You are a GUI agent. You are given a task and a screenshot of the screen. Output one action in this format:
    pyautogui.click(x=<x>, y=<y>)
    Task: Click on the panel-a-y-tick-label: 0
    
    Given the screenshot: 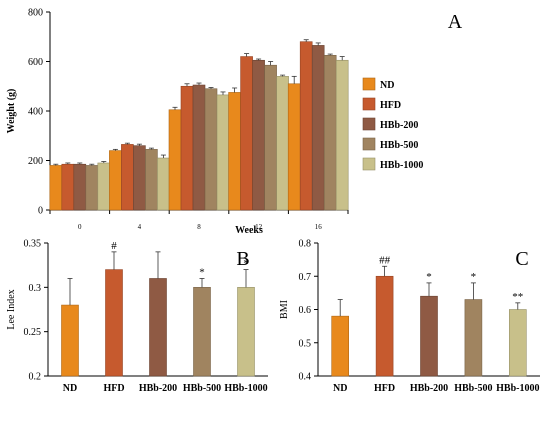 What is the action you would take?
    pyautogui.click(x=40, y=211)
    